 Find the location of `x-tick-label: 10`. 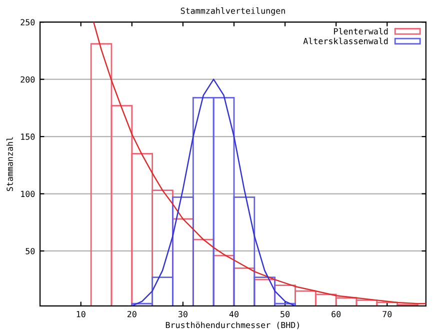

x-tick-label: 10 is located at coordinates (81, 314).